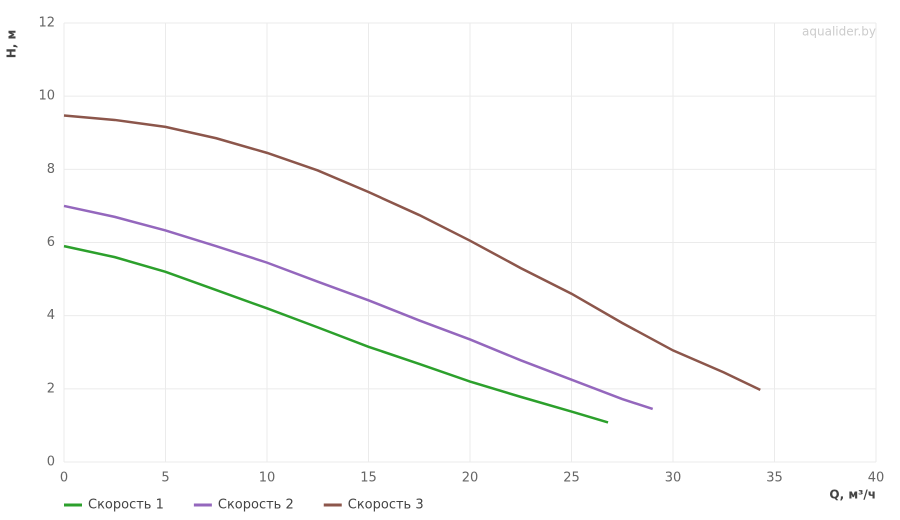 Image resolution: width=900 pixels, height=520 pixels. I want to click on legend-item: Скорость 1, so click(114, 505).